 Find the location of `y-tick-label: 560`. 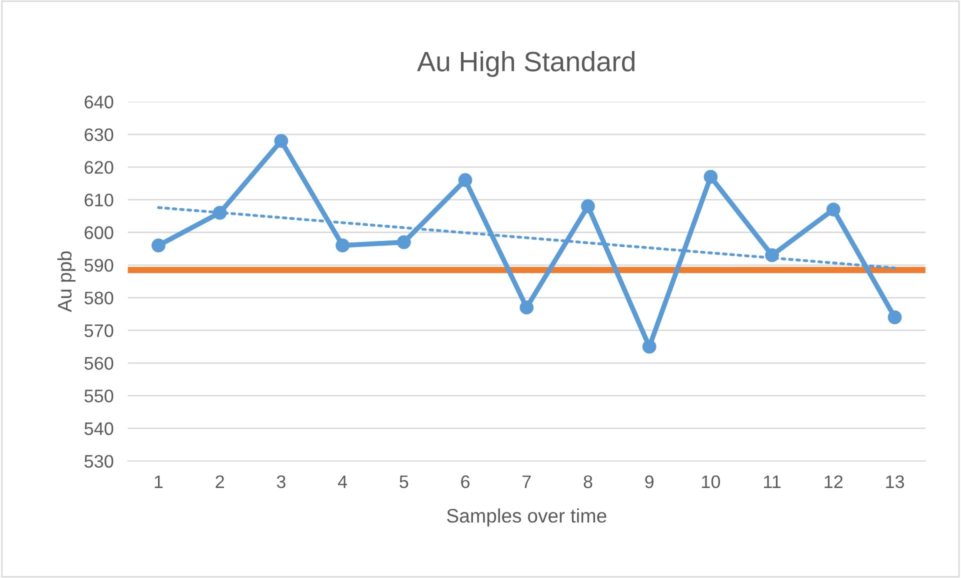

y-tick-label: 560 is located at coordinates (99, 363).